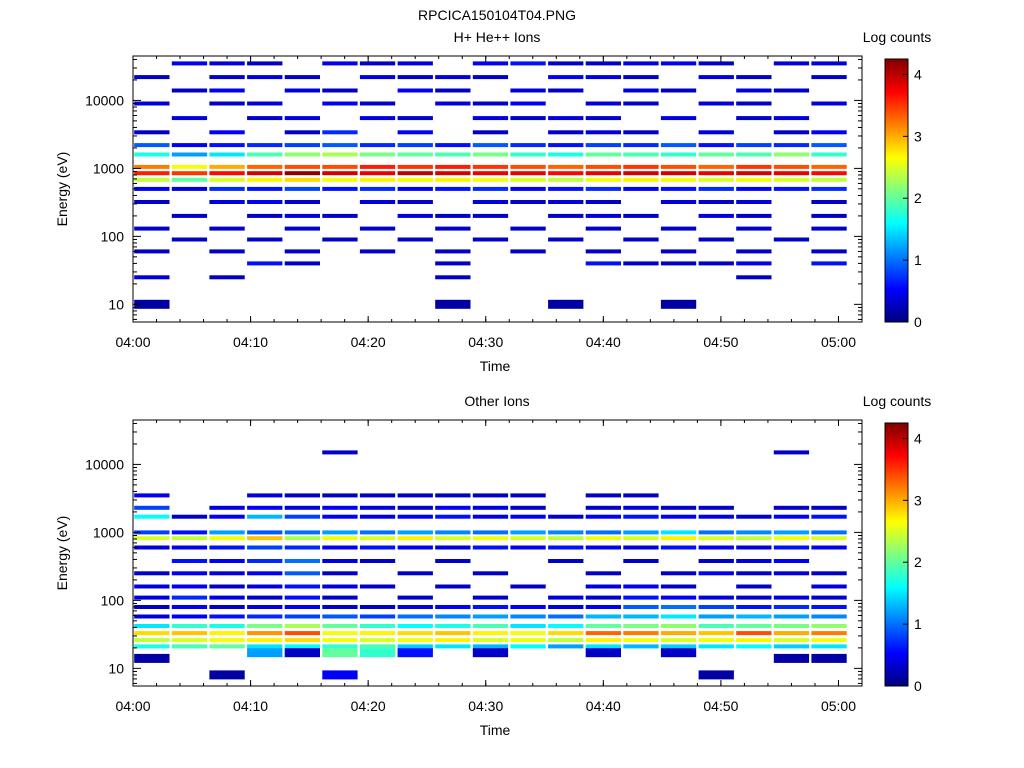 This screenshot has height=768, width=1024. Describe the element at coordinates (918, 500) in the screenshot. I see `colorbar-tick-label: 3` at that location.